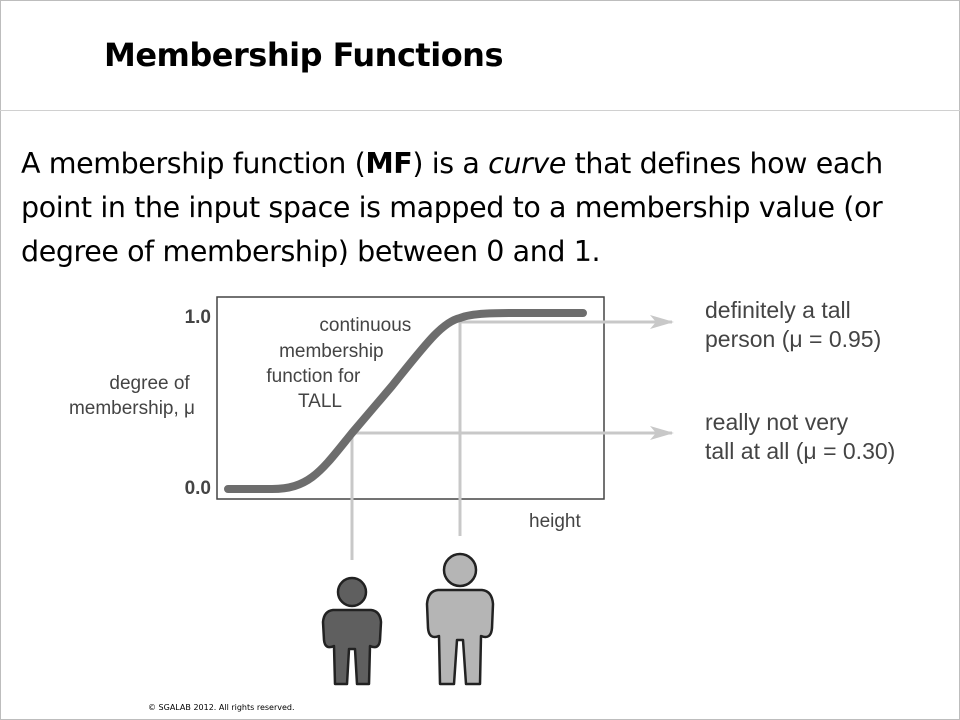  What do you see at coordinates (320, 401) in the screenshot?
I see `curve-label-line-4: TALL` at bounding box center [320, 401].